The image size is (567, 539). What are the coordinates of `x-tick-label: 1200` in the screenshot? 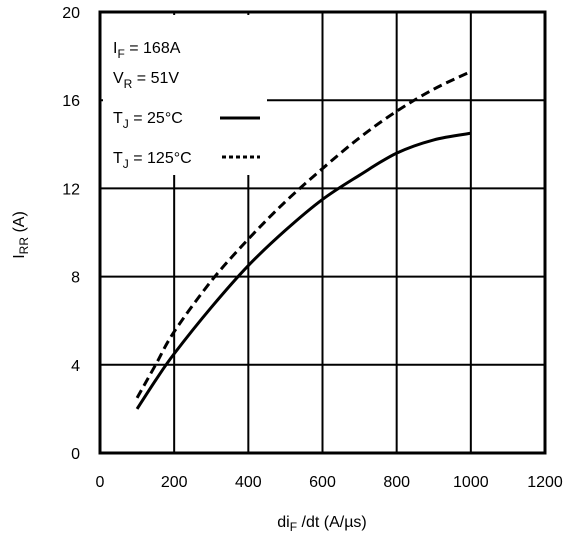 It's located at (545, 482).